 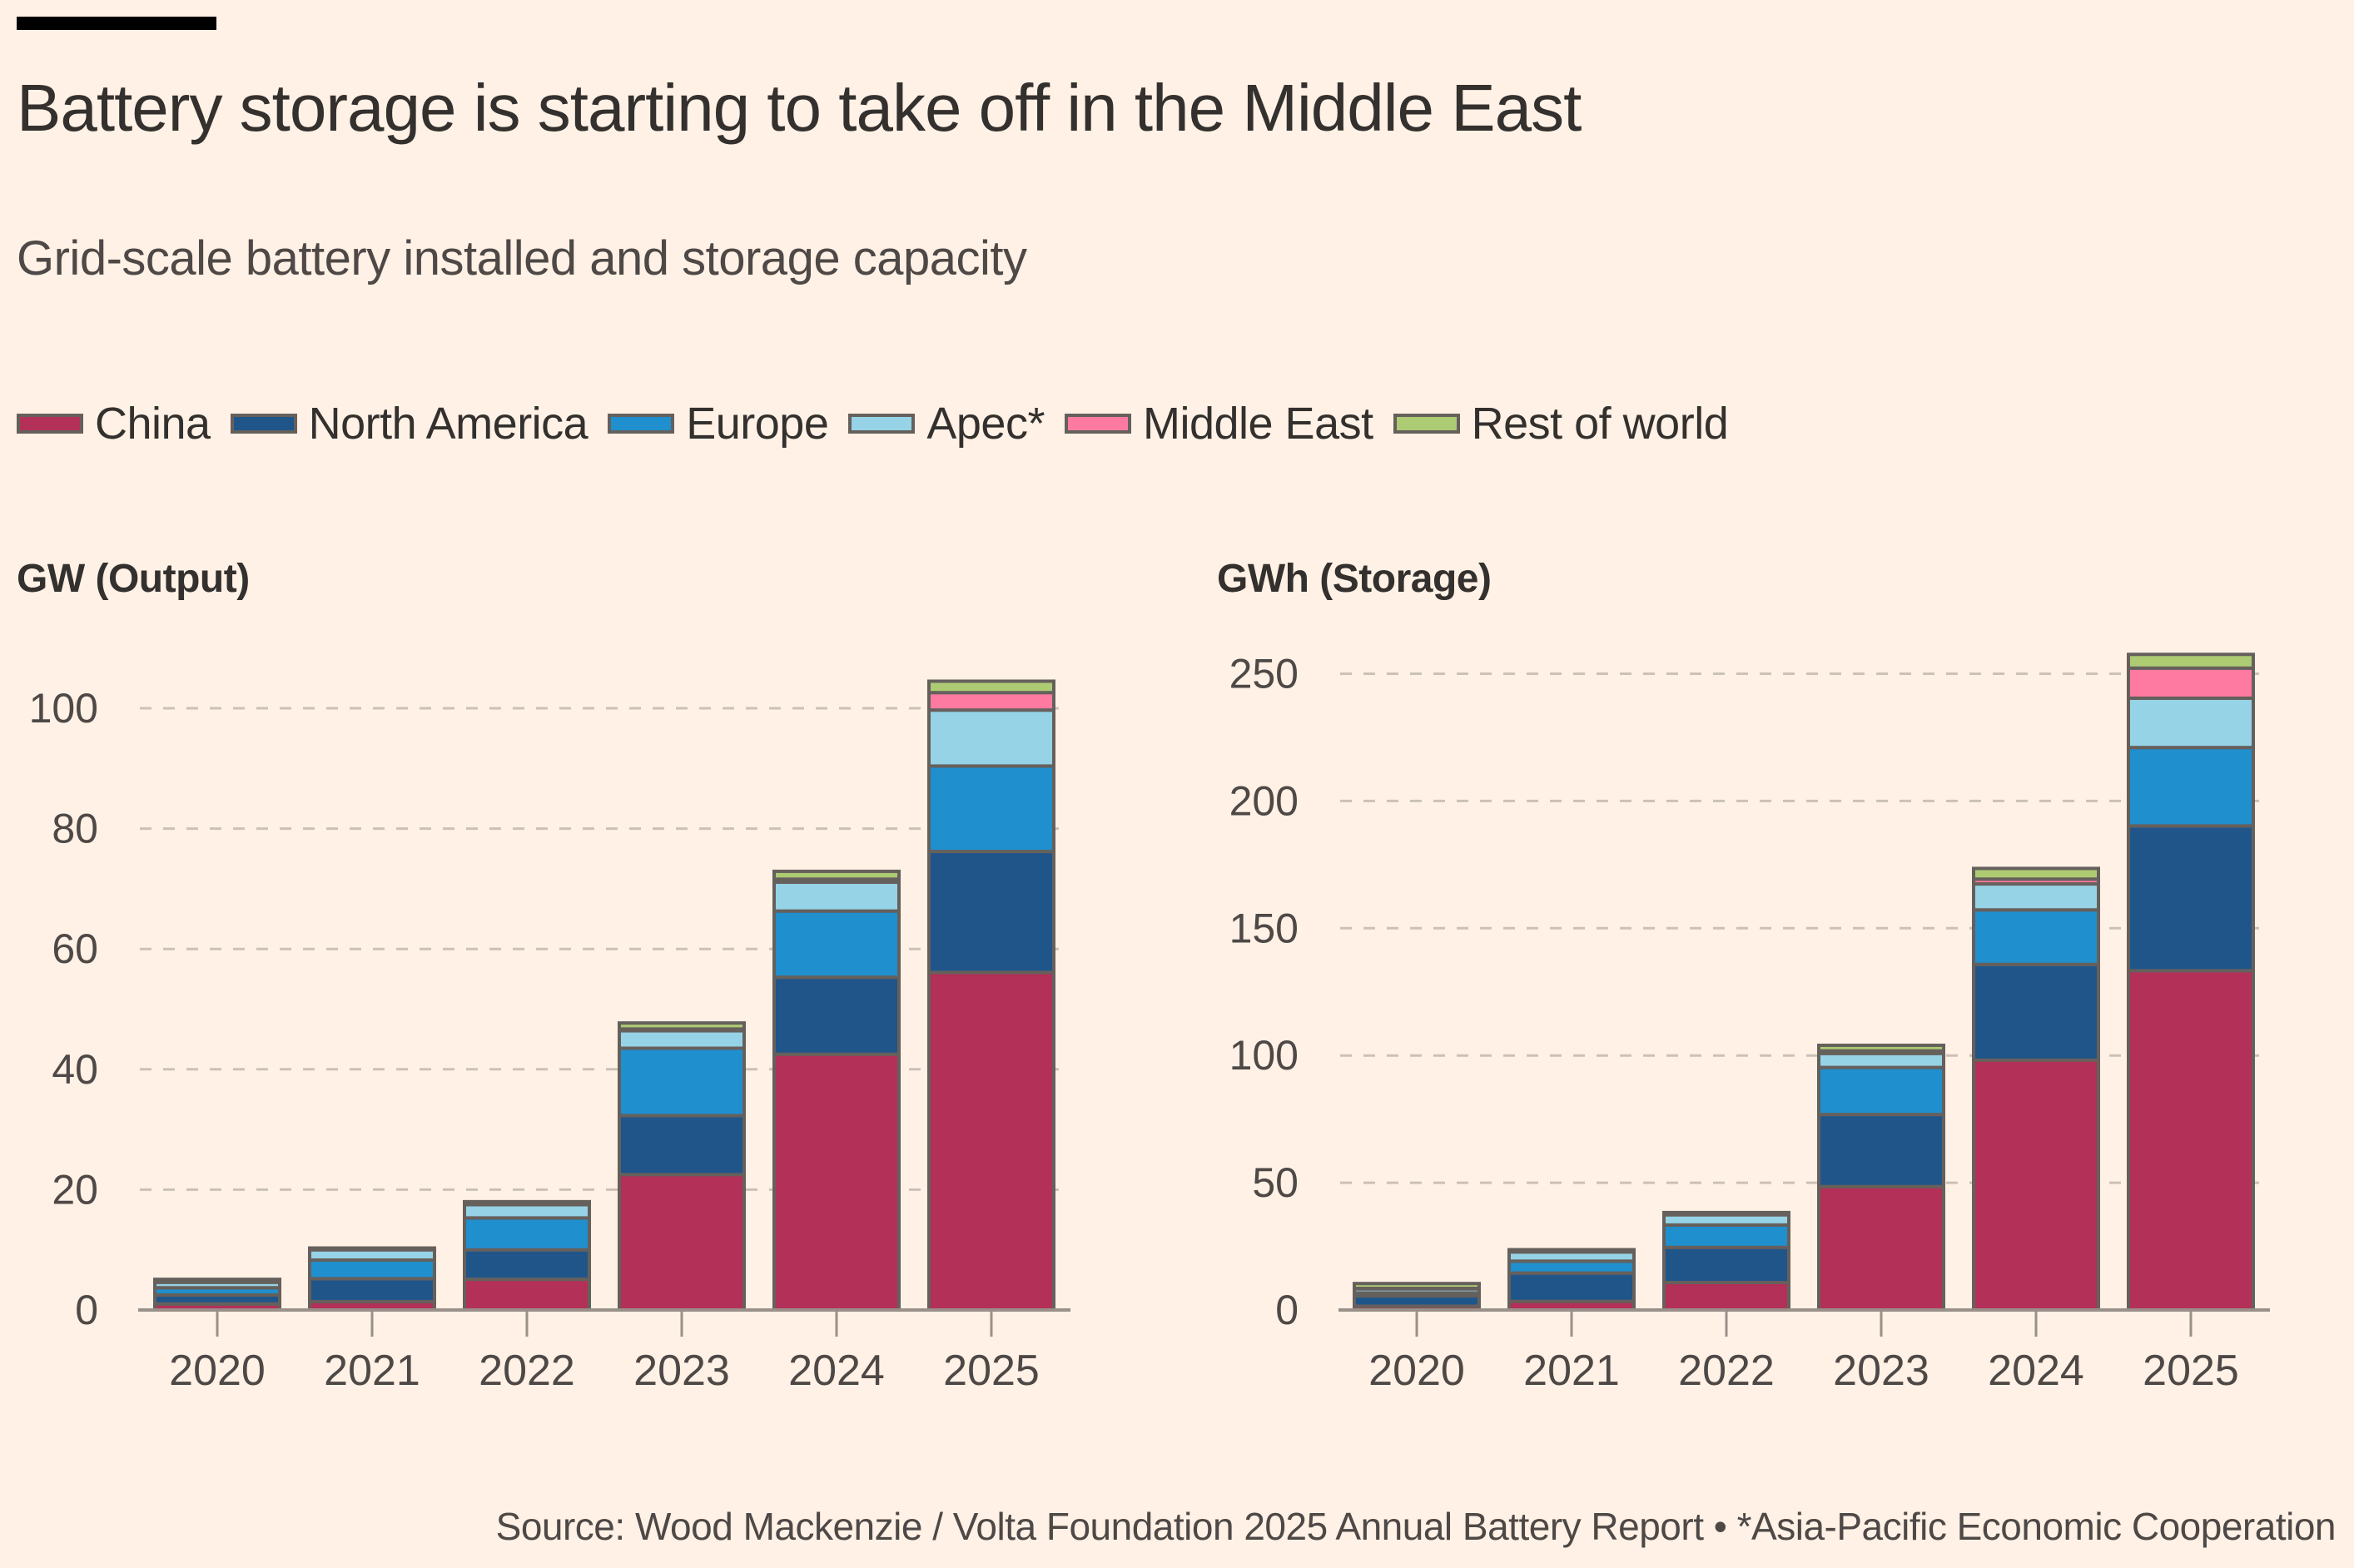 I want to click on legend-item-china: China, so click(x=114, y=423).